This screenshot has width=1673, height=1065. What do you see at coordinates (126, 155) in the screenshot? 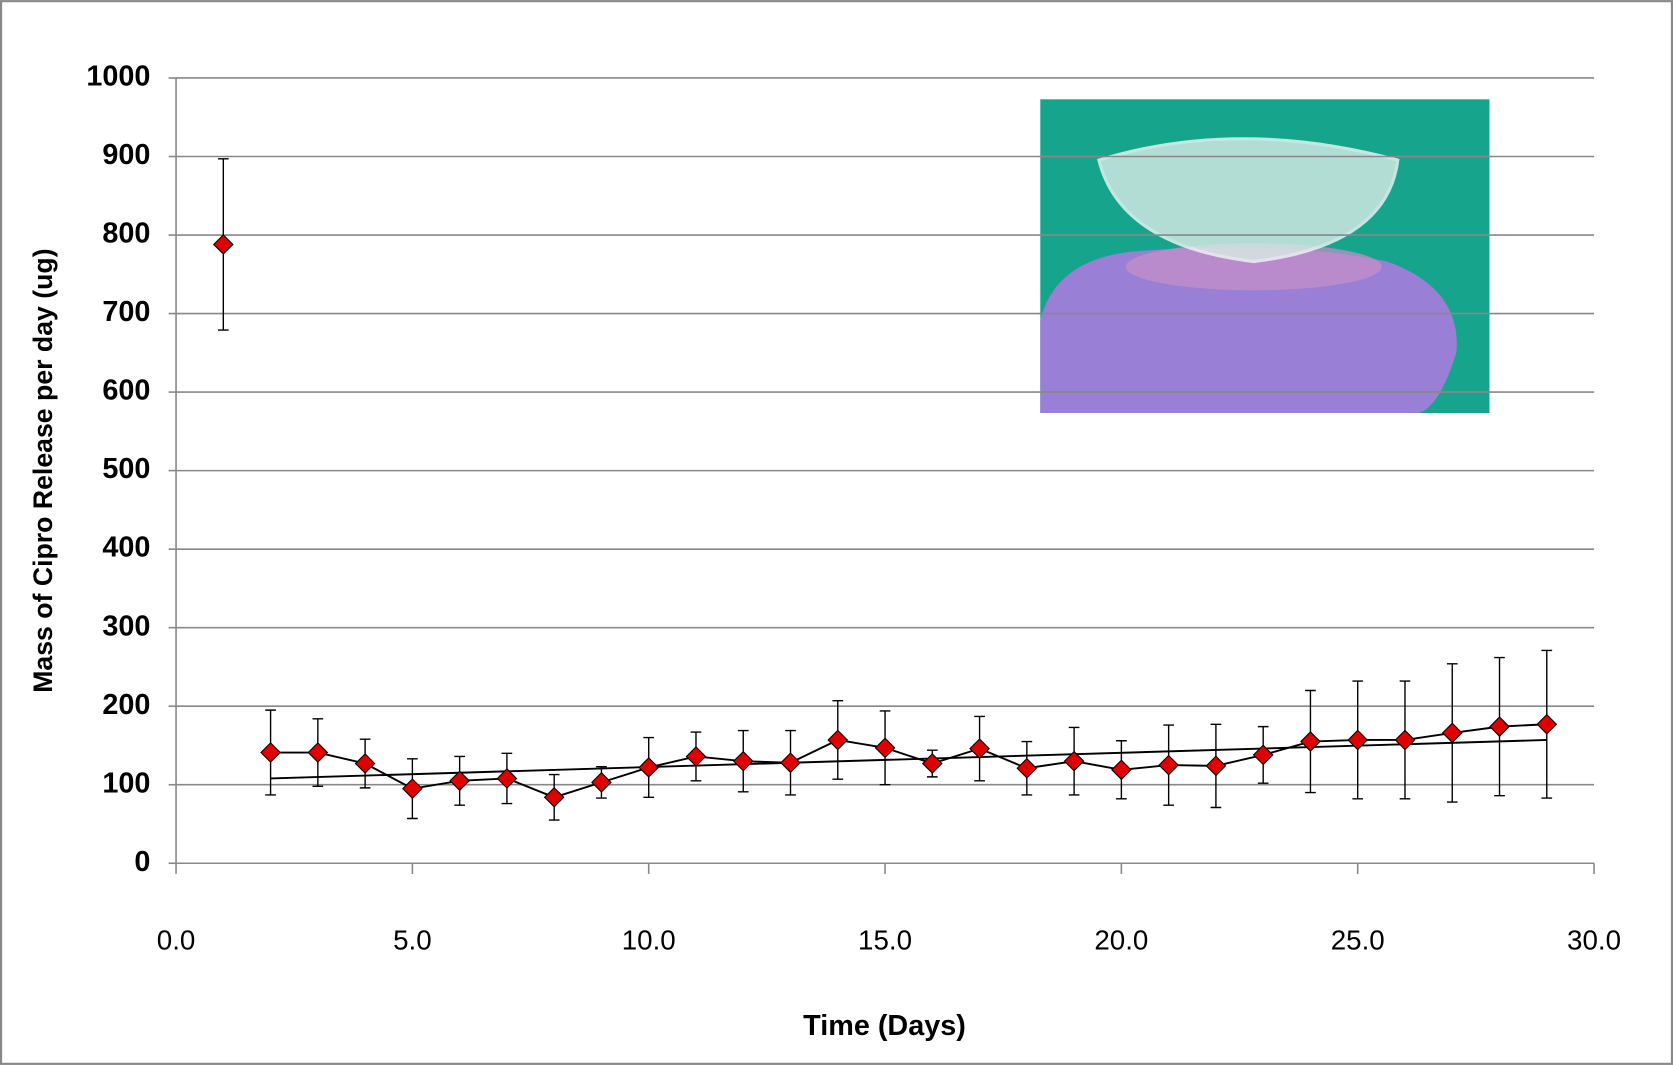
I see `y-tick-label: 900` at bounding box center [126, 155].